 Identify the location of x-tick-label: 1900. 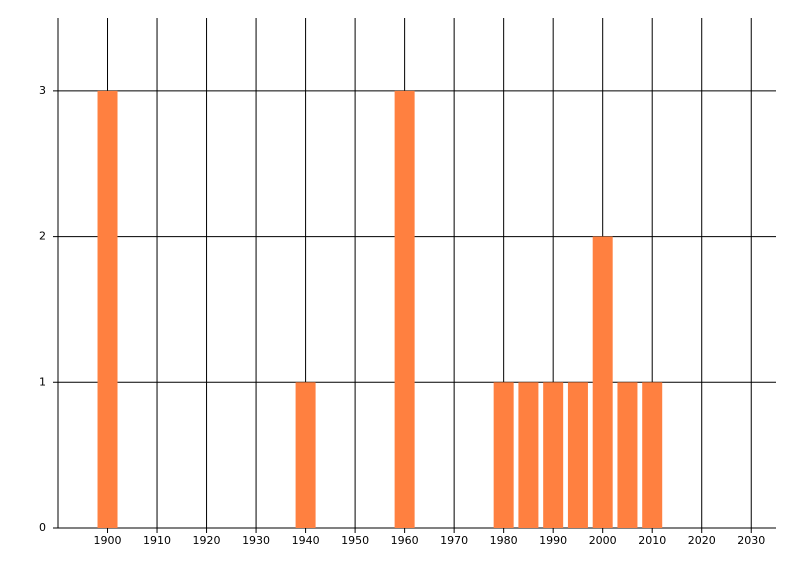
(108, 540).